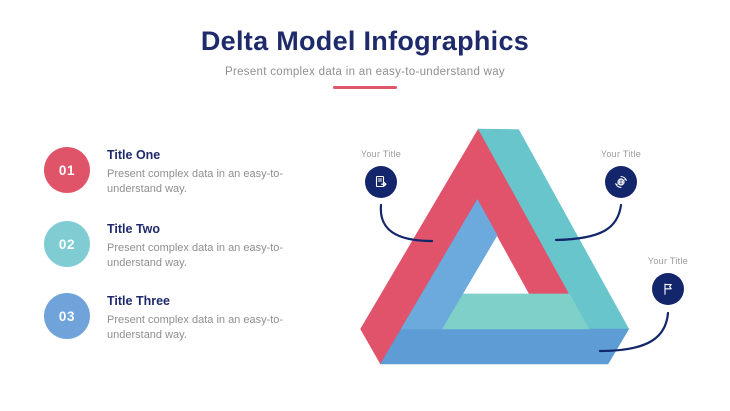 The image size is (730, 411). I want to click on callout-1: Your Title, so click(381, 173).